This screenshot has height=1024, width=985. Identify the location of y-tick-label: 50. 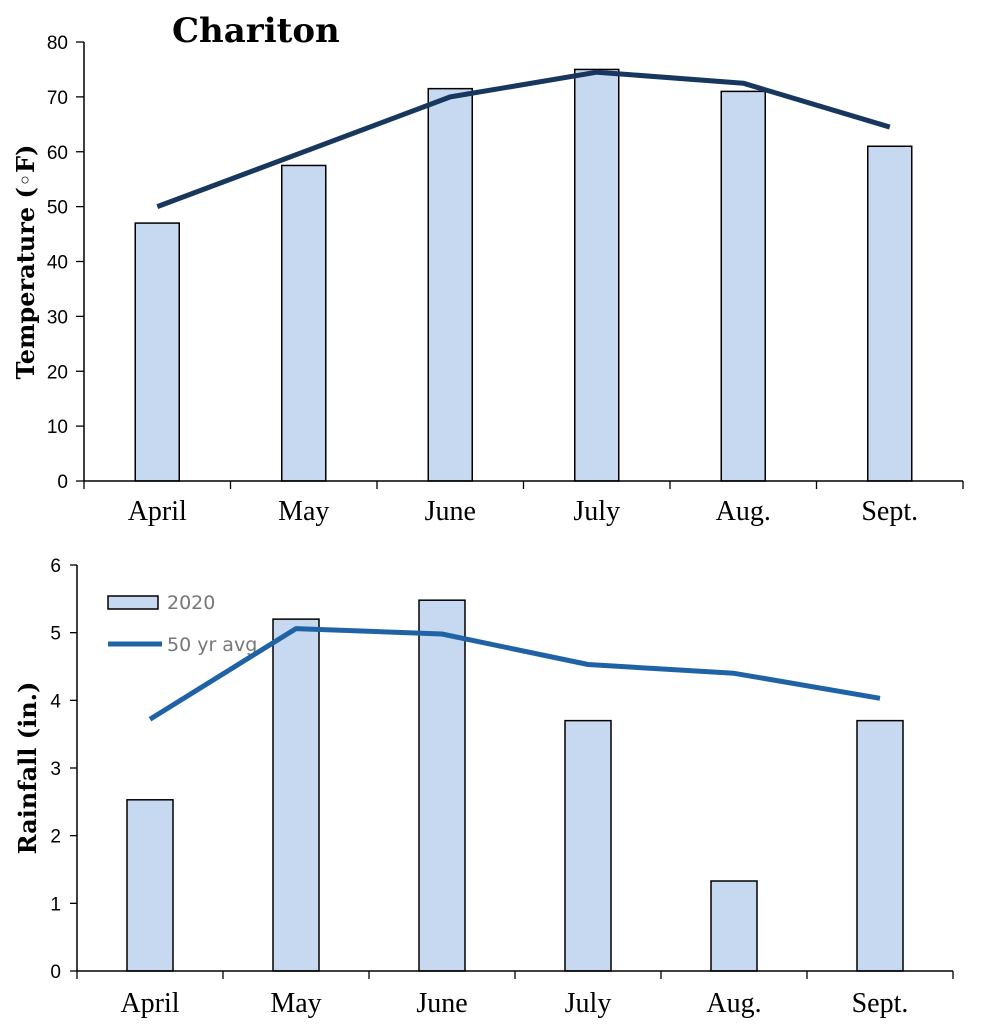
(57, 208).